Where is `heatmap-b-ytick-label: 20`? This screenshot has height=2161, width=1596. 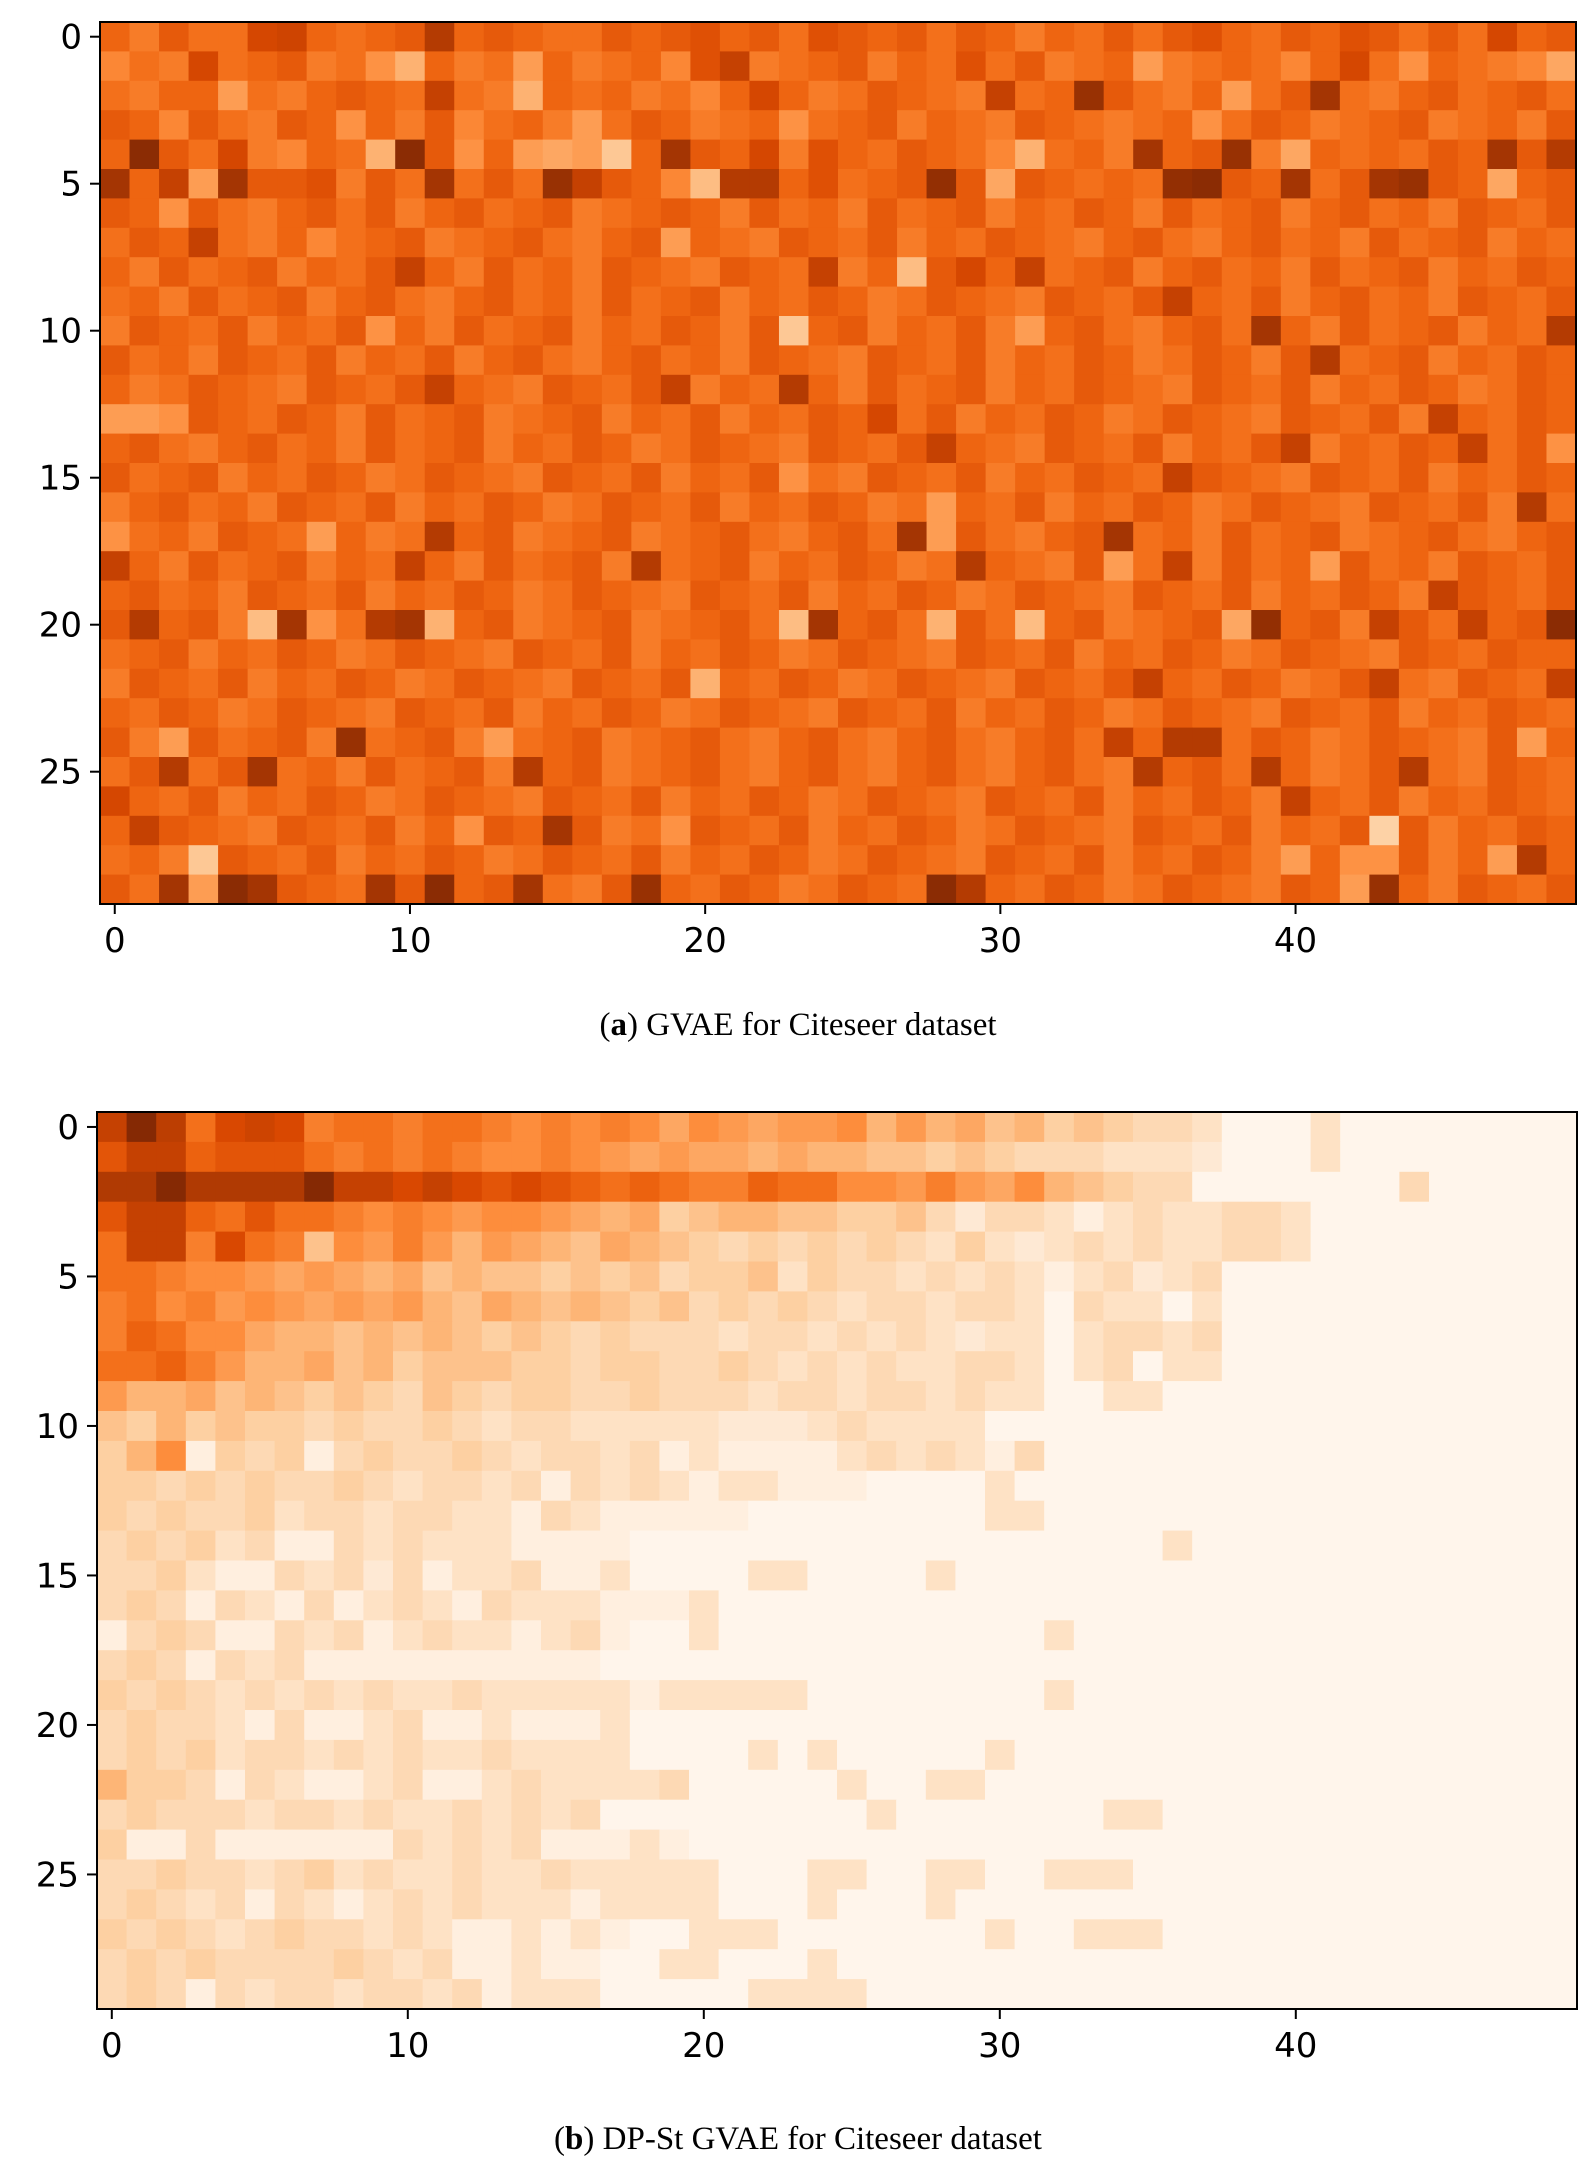 heatmap-b-ytick-label: 20 is located at coordinates (57, 1726).